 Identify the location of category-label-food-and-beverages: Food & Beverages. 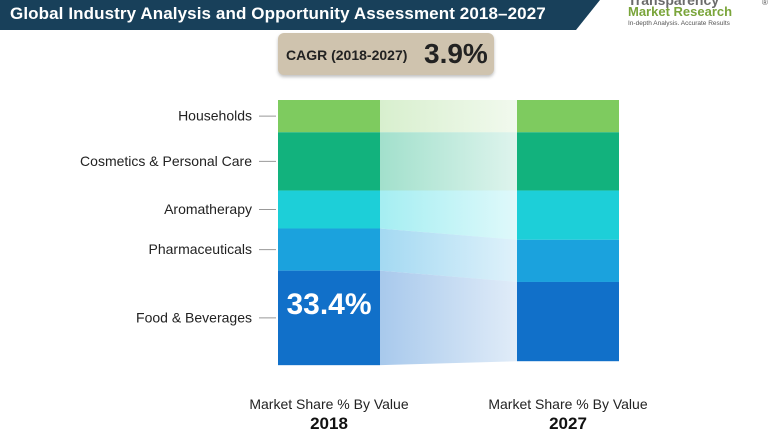
(194, 317).